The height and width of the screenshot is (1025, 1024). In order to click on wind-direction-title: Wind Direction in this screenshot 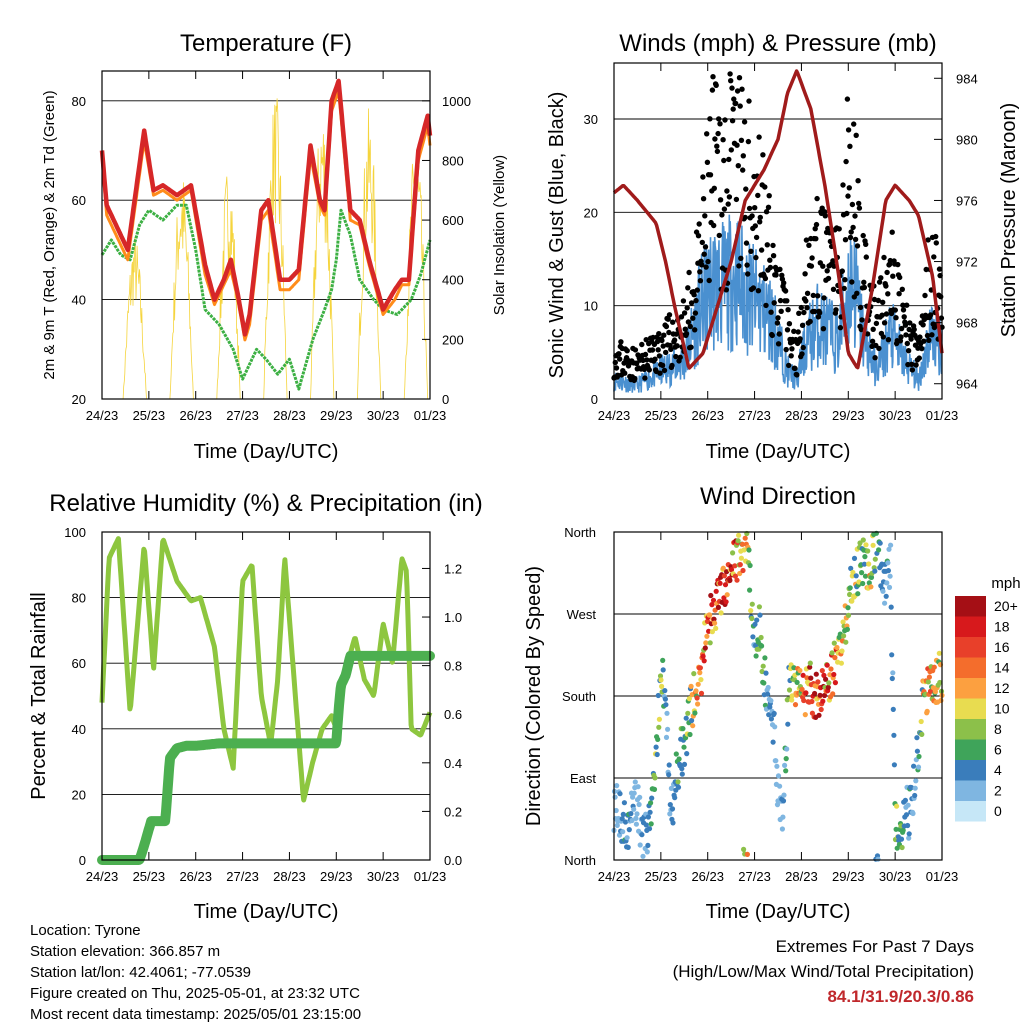, I will do `click(778, 496)`.